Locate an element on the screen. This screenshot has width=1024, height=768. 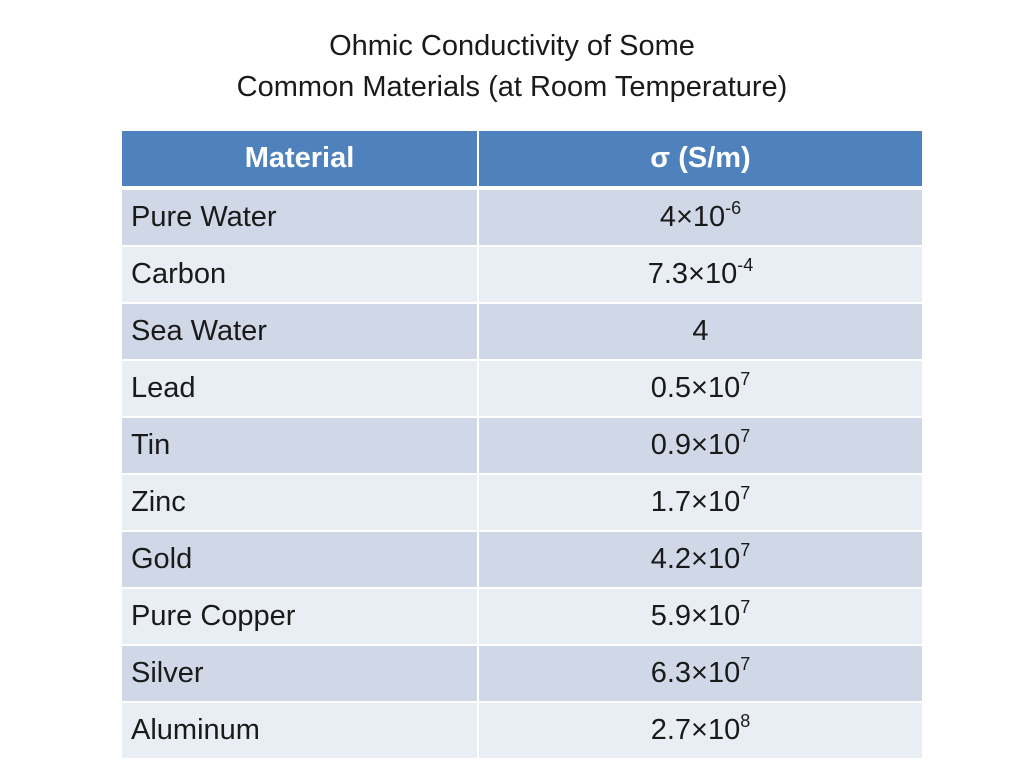
conductivity-cell: 5.9×107 is located at coordinates (700, 616).